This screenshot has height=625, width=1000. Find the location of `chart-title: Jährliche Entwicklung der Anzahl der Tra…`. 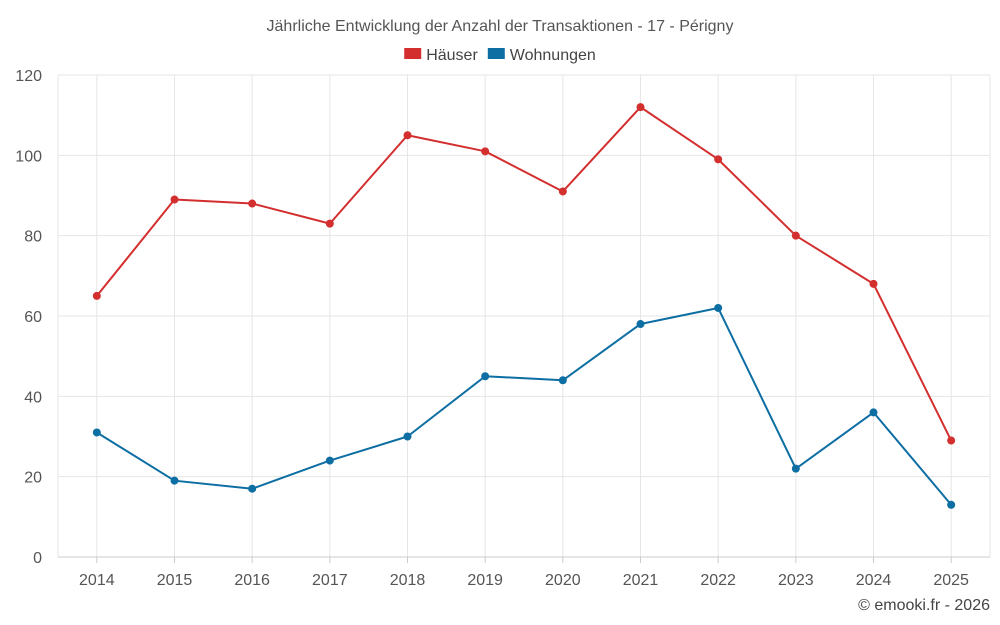

chart-title: Jährliche Entwicklung der Anzahl der Tra… is located at coordinates (500, 26).